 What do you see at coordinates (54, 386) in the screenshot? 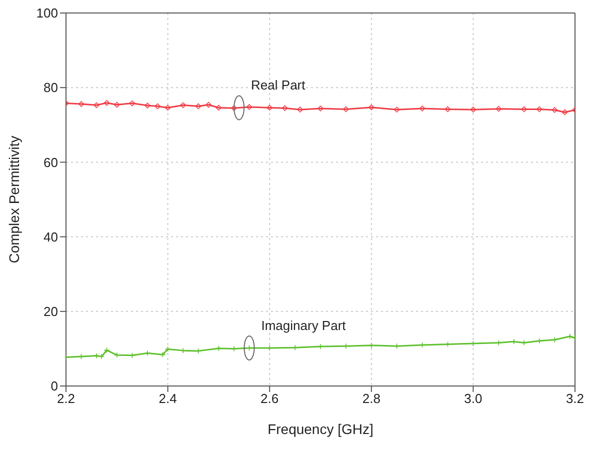
I see `y-tick-label: 0` at bounding box center [54, 386].